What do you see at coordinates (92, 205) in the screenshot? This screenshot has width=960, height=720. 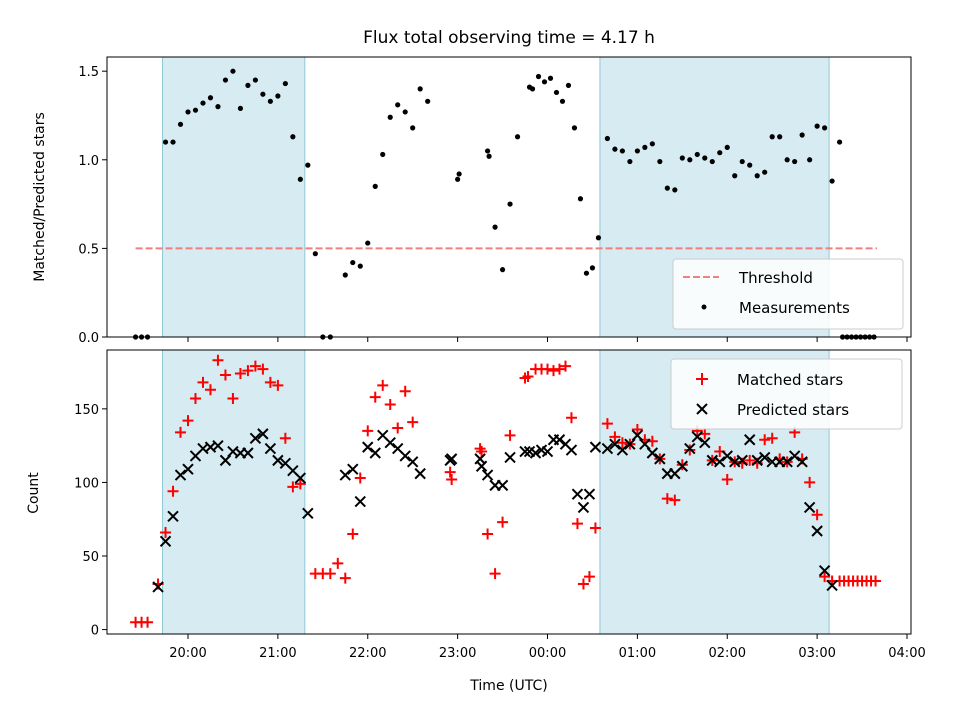 I see `top-y-axis: 0.0 0.5 1.0 1.5` at bounding box center [92, 205].